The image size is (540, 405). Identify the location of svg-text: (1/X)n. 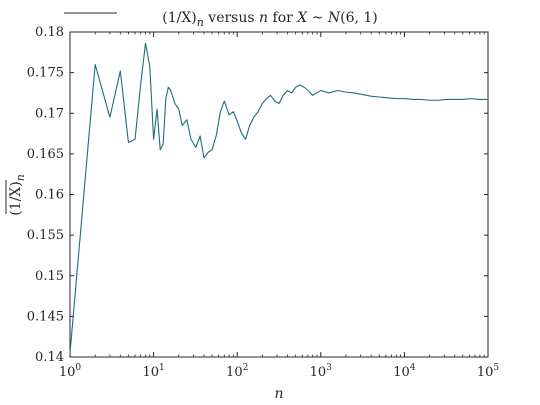
(17, 195).